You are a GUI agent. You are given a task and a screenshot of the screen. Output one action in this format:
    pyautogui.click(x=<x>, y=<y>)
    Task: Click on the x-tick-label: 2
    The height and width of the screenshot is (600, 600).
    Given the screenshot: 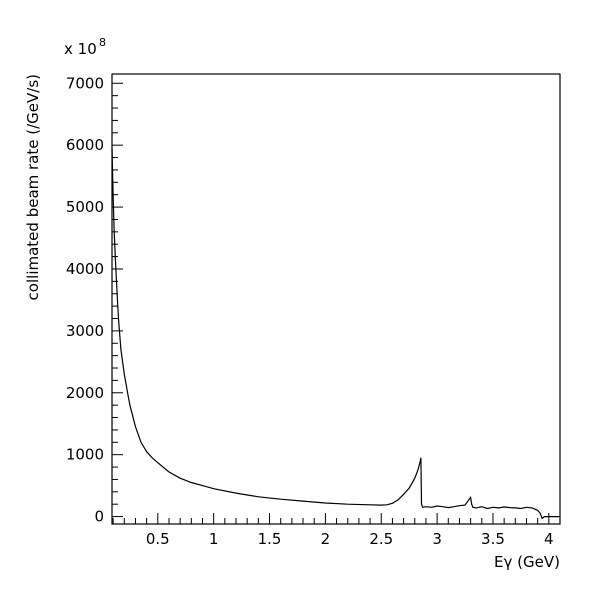 What is the action you would take?
    pyautogui.click(x=326, y=539)
    